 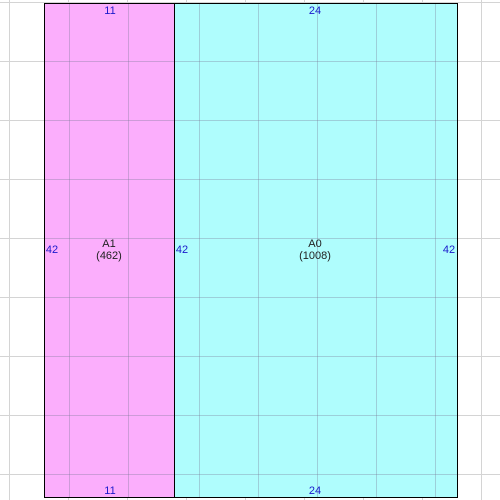 I want to click on a1-bottom-dimension: 11, so click(x=110, y=491).